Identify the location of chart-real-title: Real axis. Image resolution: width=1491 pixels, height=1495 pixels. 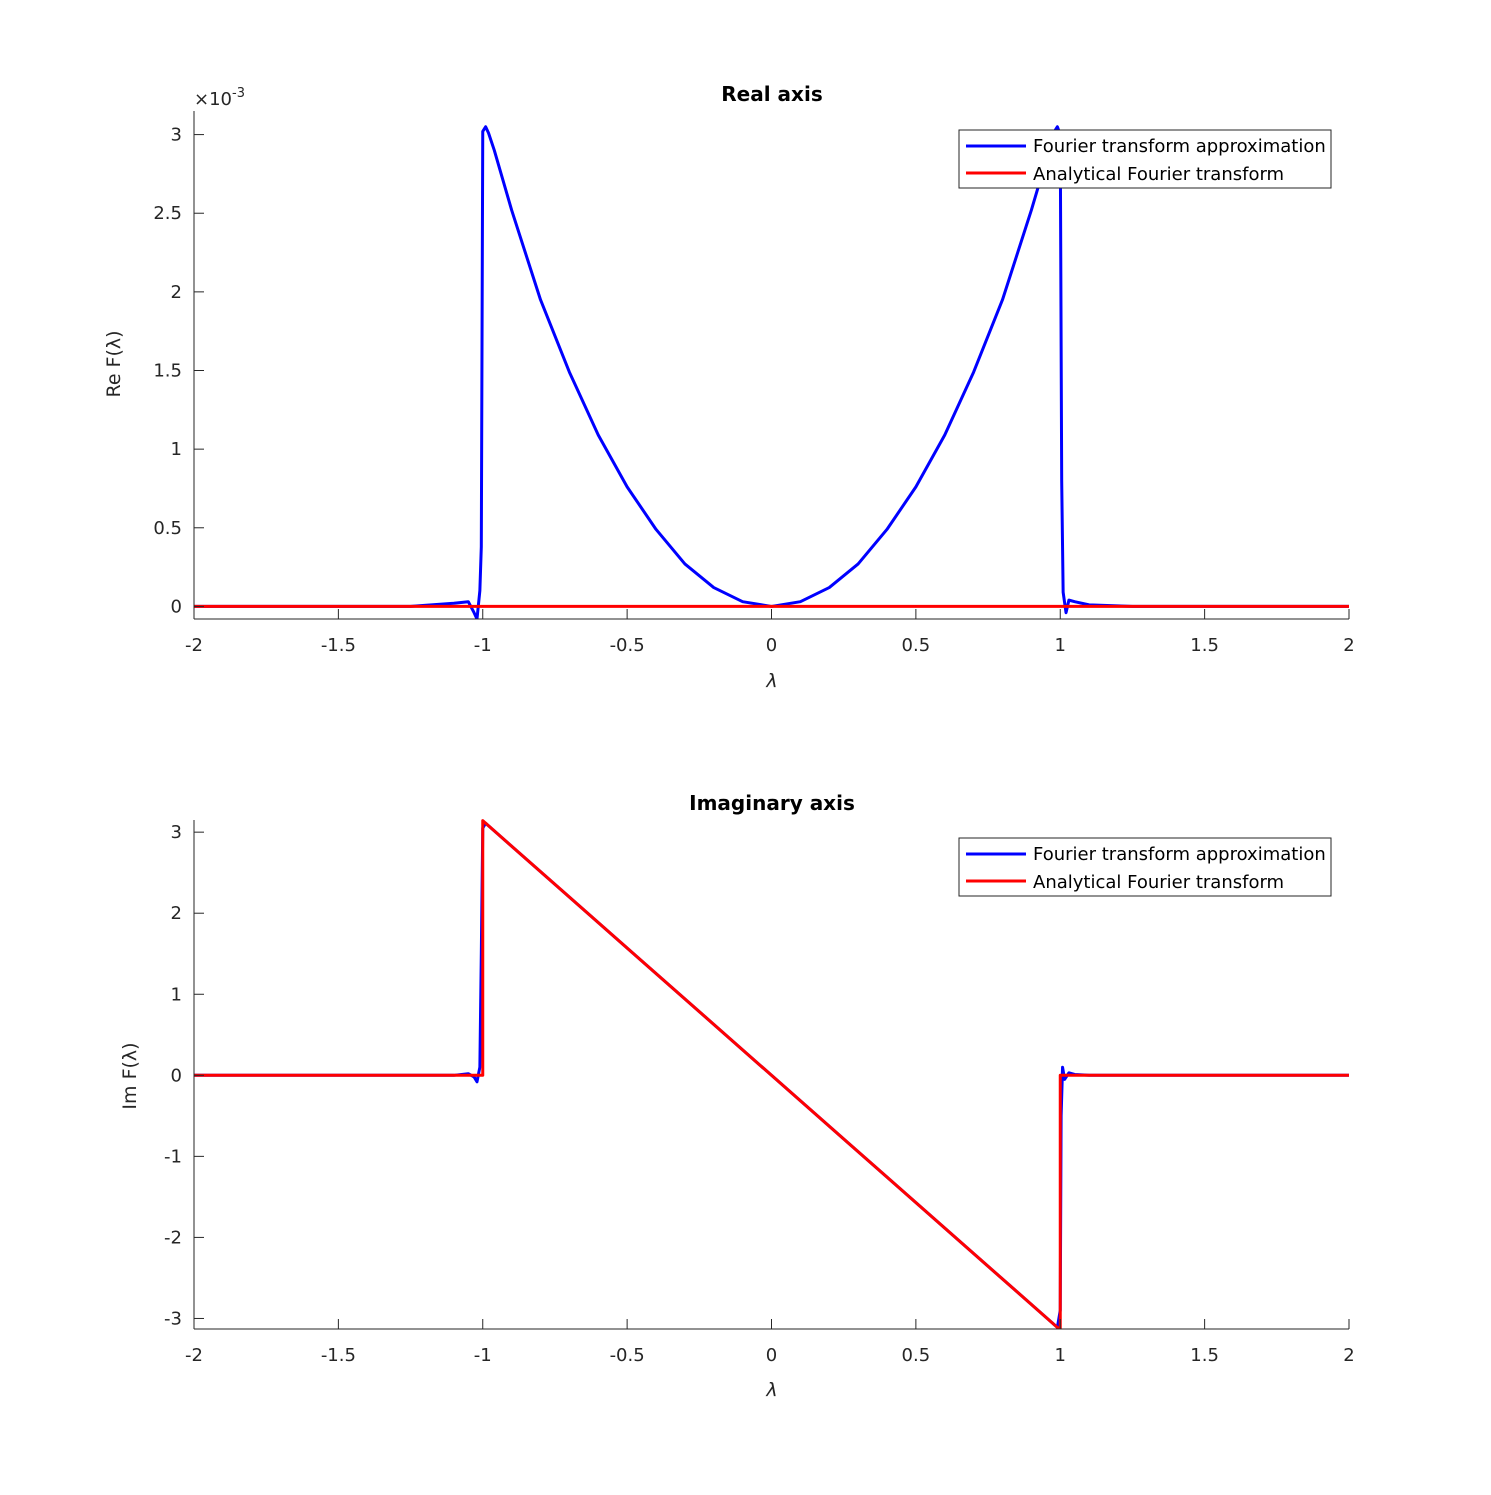
(771, 94).